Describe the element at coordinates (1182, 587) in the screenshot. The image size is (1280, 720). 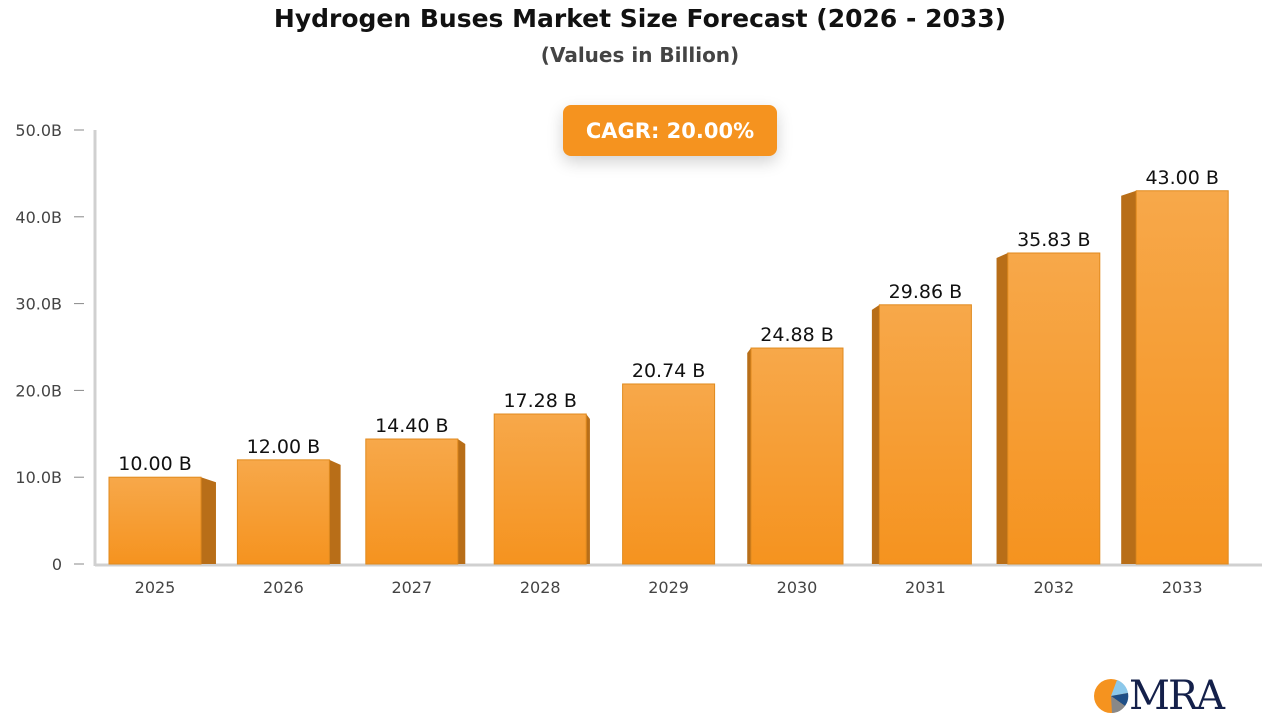
I see `x-tick-label: 2033` at that location.